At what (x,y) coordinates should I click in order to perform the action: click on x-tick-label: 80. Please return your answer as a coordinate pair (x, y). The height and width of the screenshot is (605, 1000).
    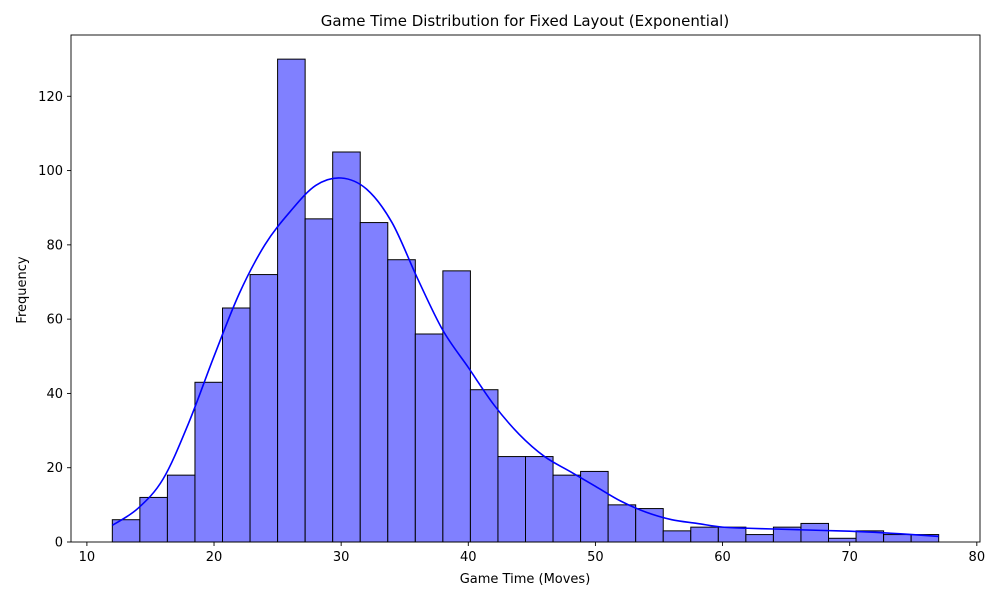
    Looking at the image, I should click on (977, 557).